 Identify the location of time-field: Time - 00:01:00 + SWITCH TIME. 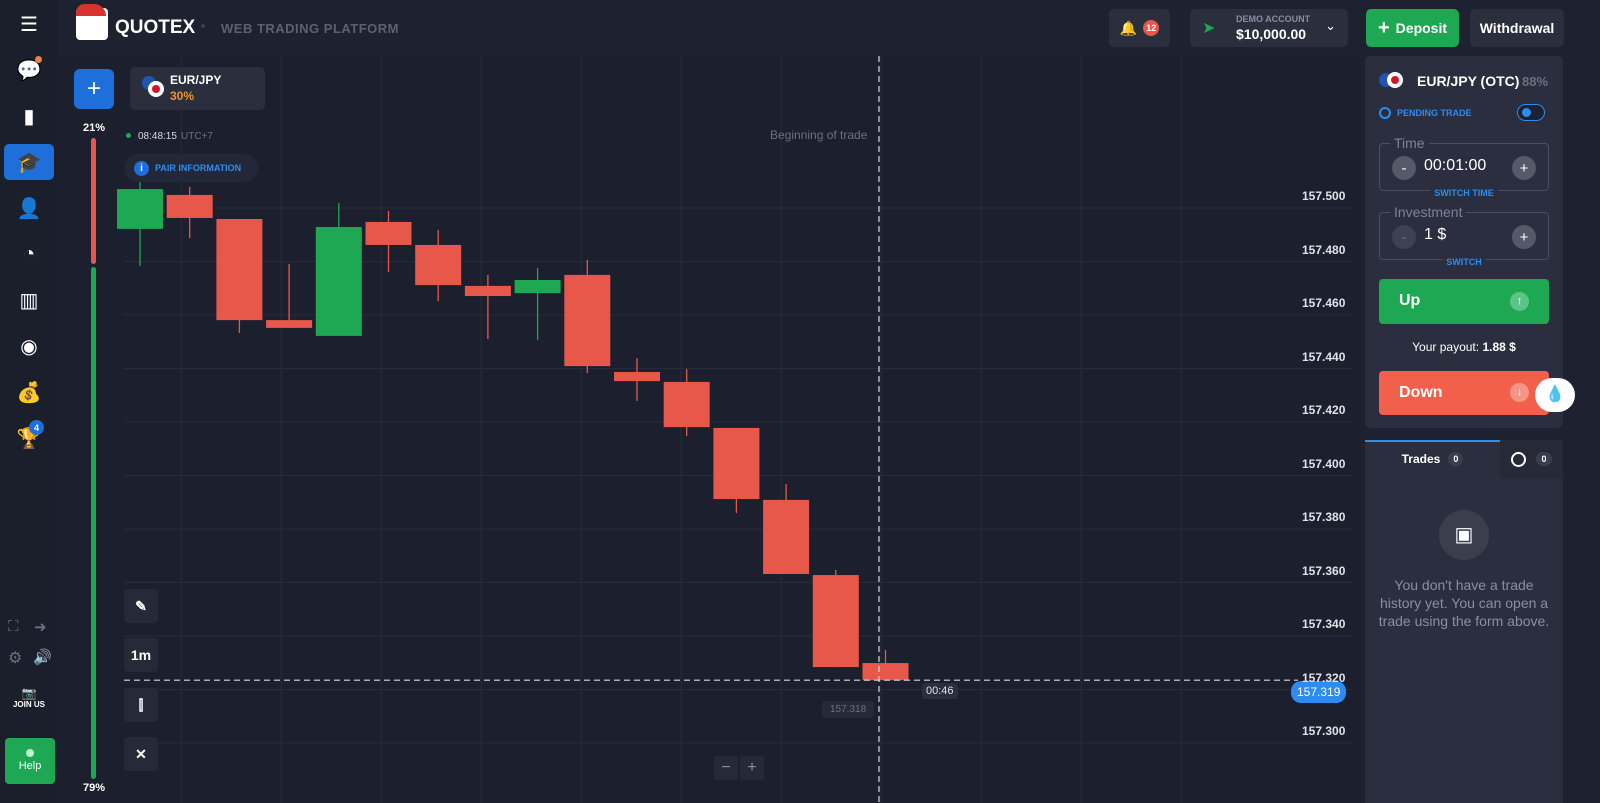
(1464, 166).